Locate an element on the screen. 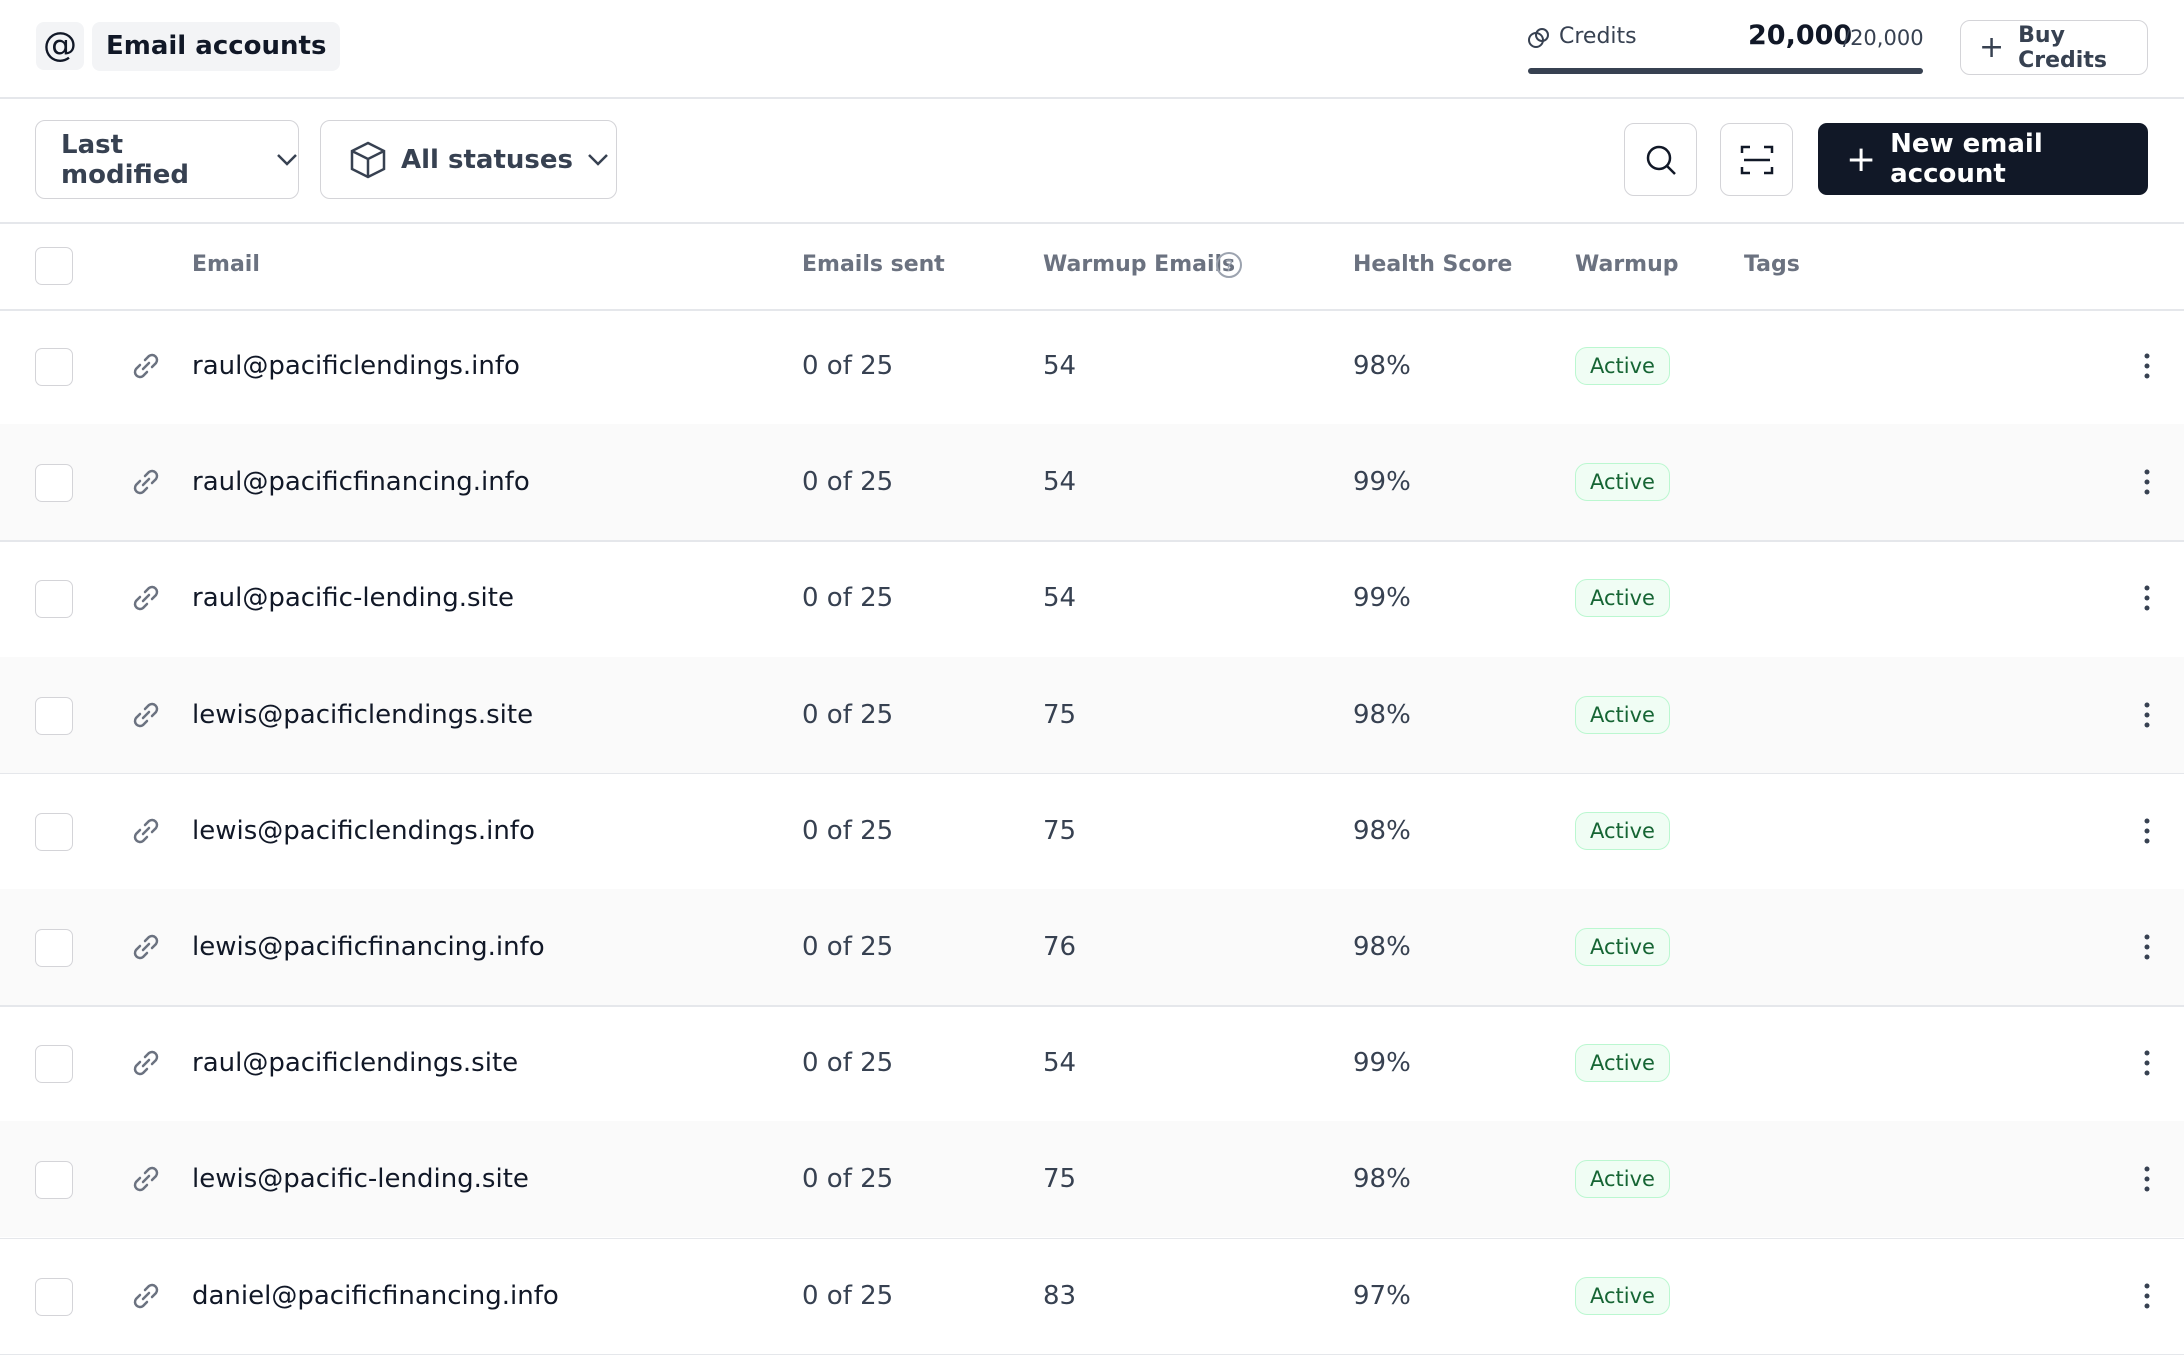  search-button is located at coordinates (1660, 159).